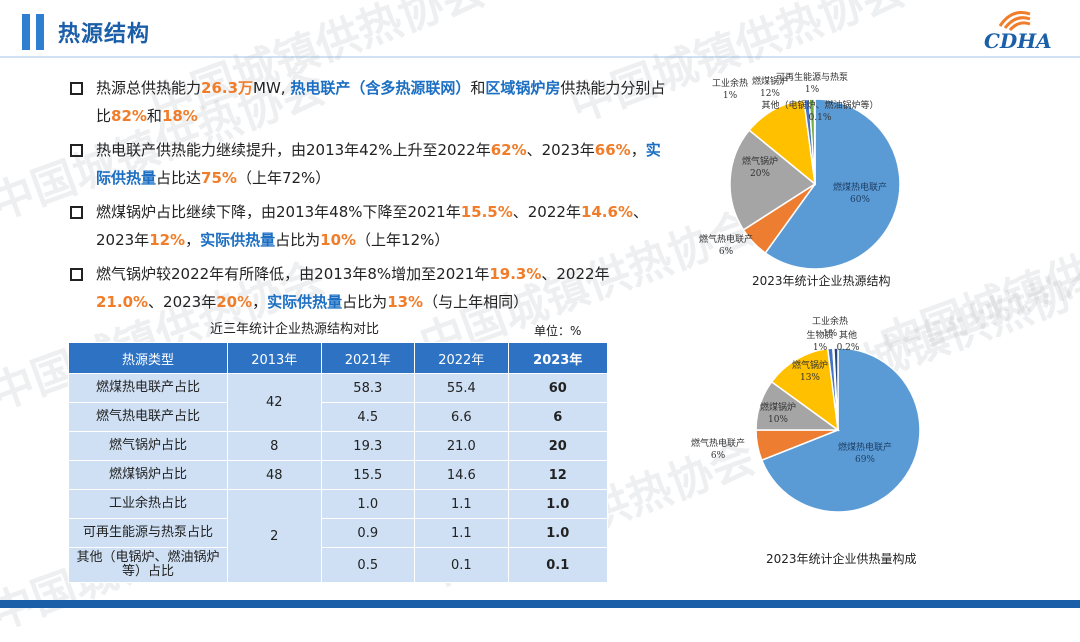  What do you see at coordinates (760, 167) in the screenshot?
I see `slice-label: 燃气锅炉 20%` at bounding box center [760, 167].